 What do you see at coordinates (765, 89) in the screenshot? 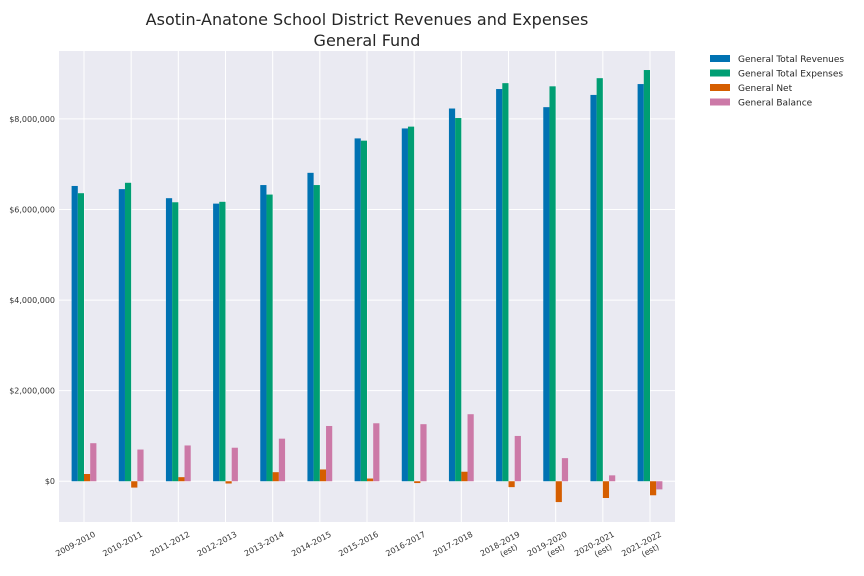
I see `legend-label: General Net` at bounding box center [765, 89].